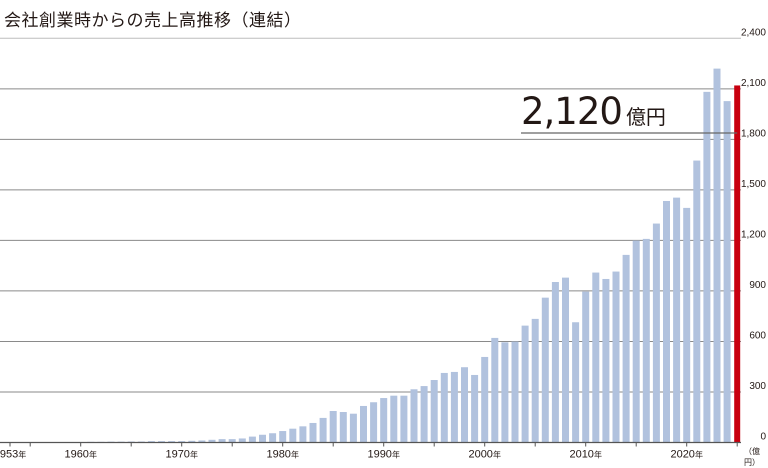 This screenshot has width=768, height=468. Describe the element at coordinates (757, 386) in the screenshot. I see `y-tick-label: 300` at that location.